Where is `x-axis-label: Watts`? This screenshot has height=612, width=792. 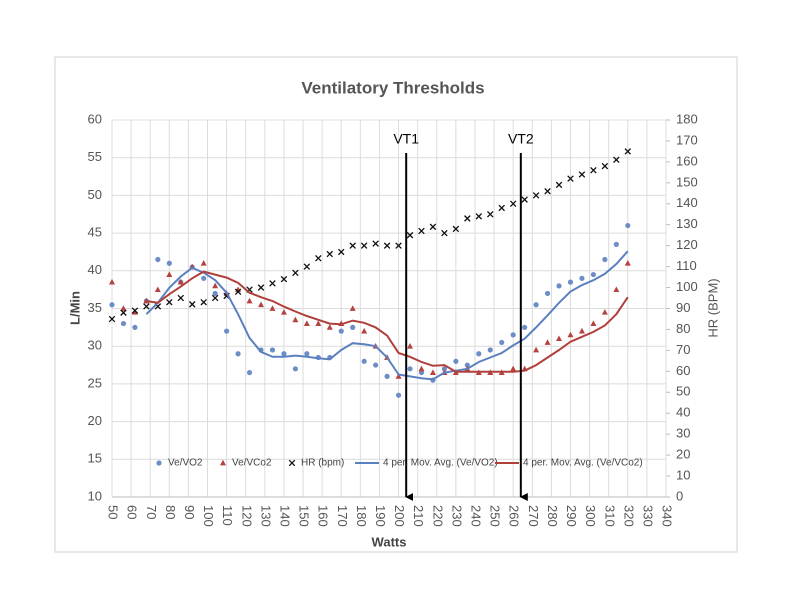
x-axis-label: Watts is located at coordinates (389, 541).